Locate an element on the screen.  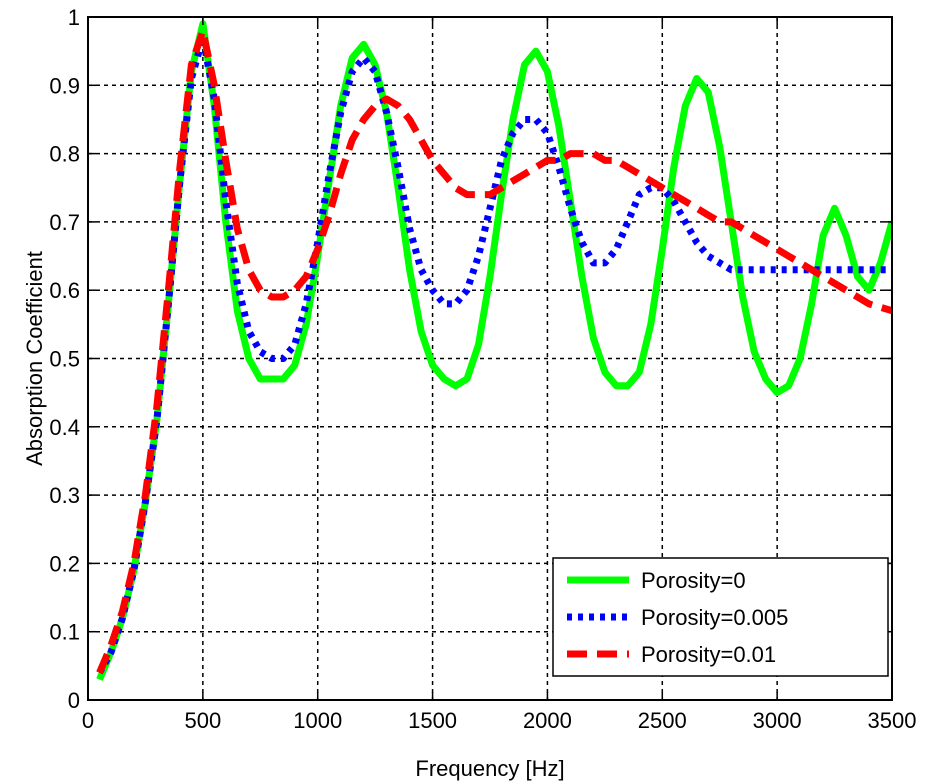
x-tick-label: 3000 is located at coordinates (777, 720).